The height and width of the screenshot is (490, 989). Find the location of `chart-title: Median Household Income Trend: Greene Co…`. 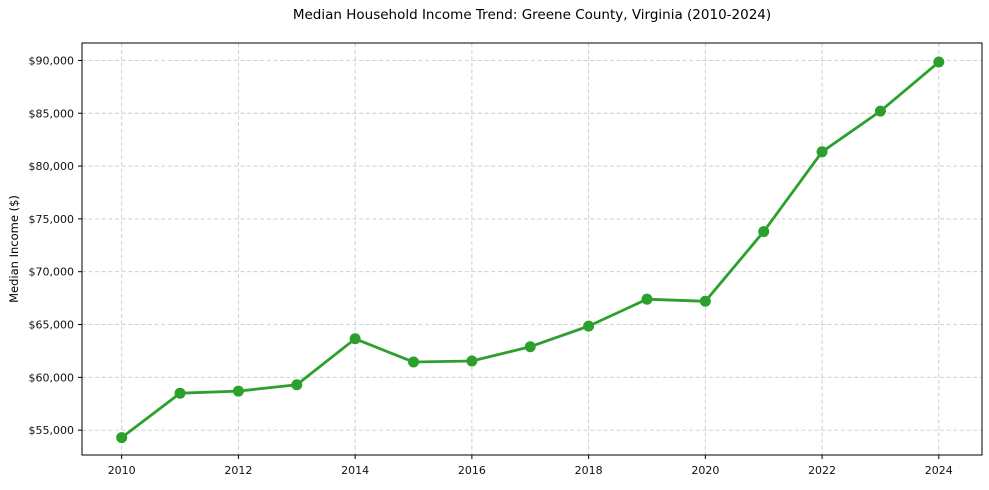

chart-title: Median Household Income Trend: Greene Co… is located at coordinates (532, 15).